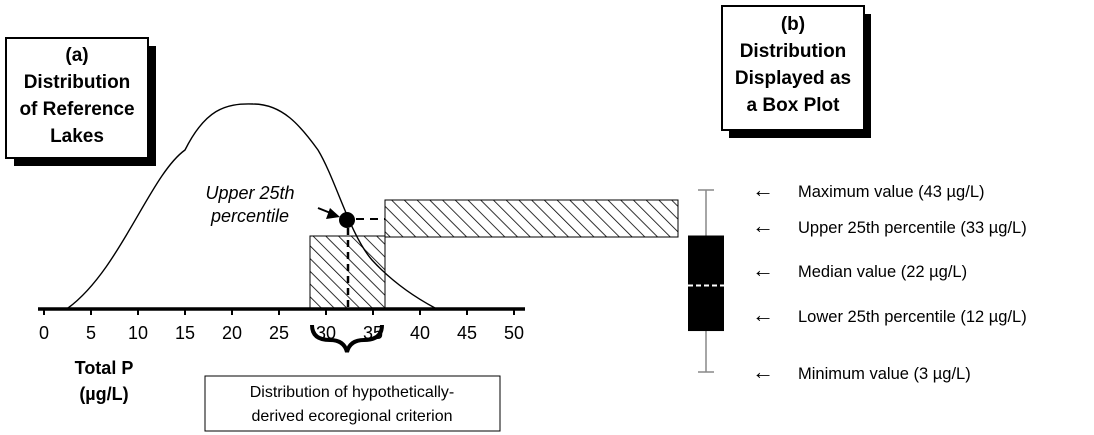 The image size is (1094, 435). Describe the element at coordinates (232, 333) in the screenshot. I see `x-tick-label: 20` at that location.